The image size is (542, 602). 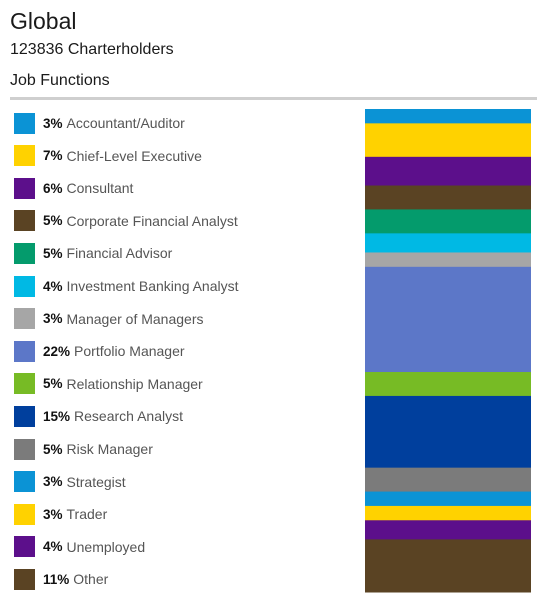 I want to click on legend-label: Relationship Manager, so click(x=134, y=383).